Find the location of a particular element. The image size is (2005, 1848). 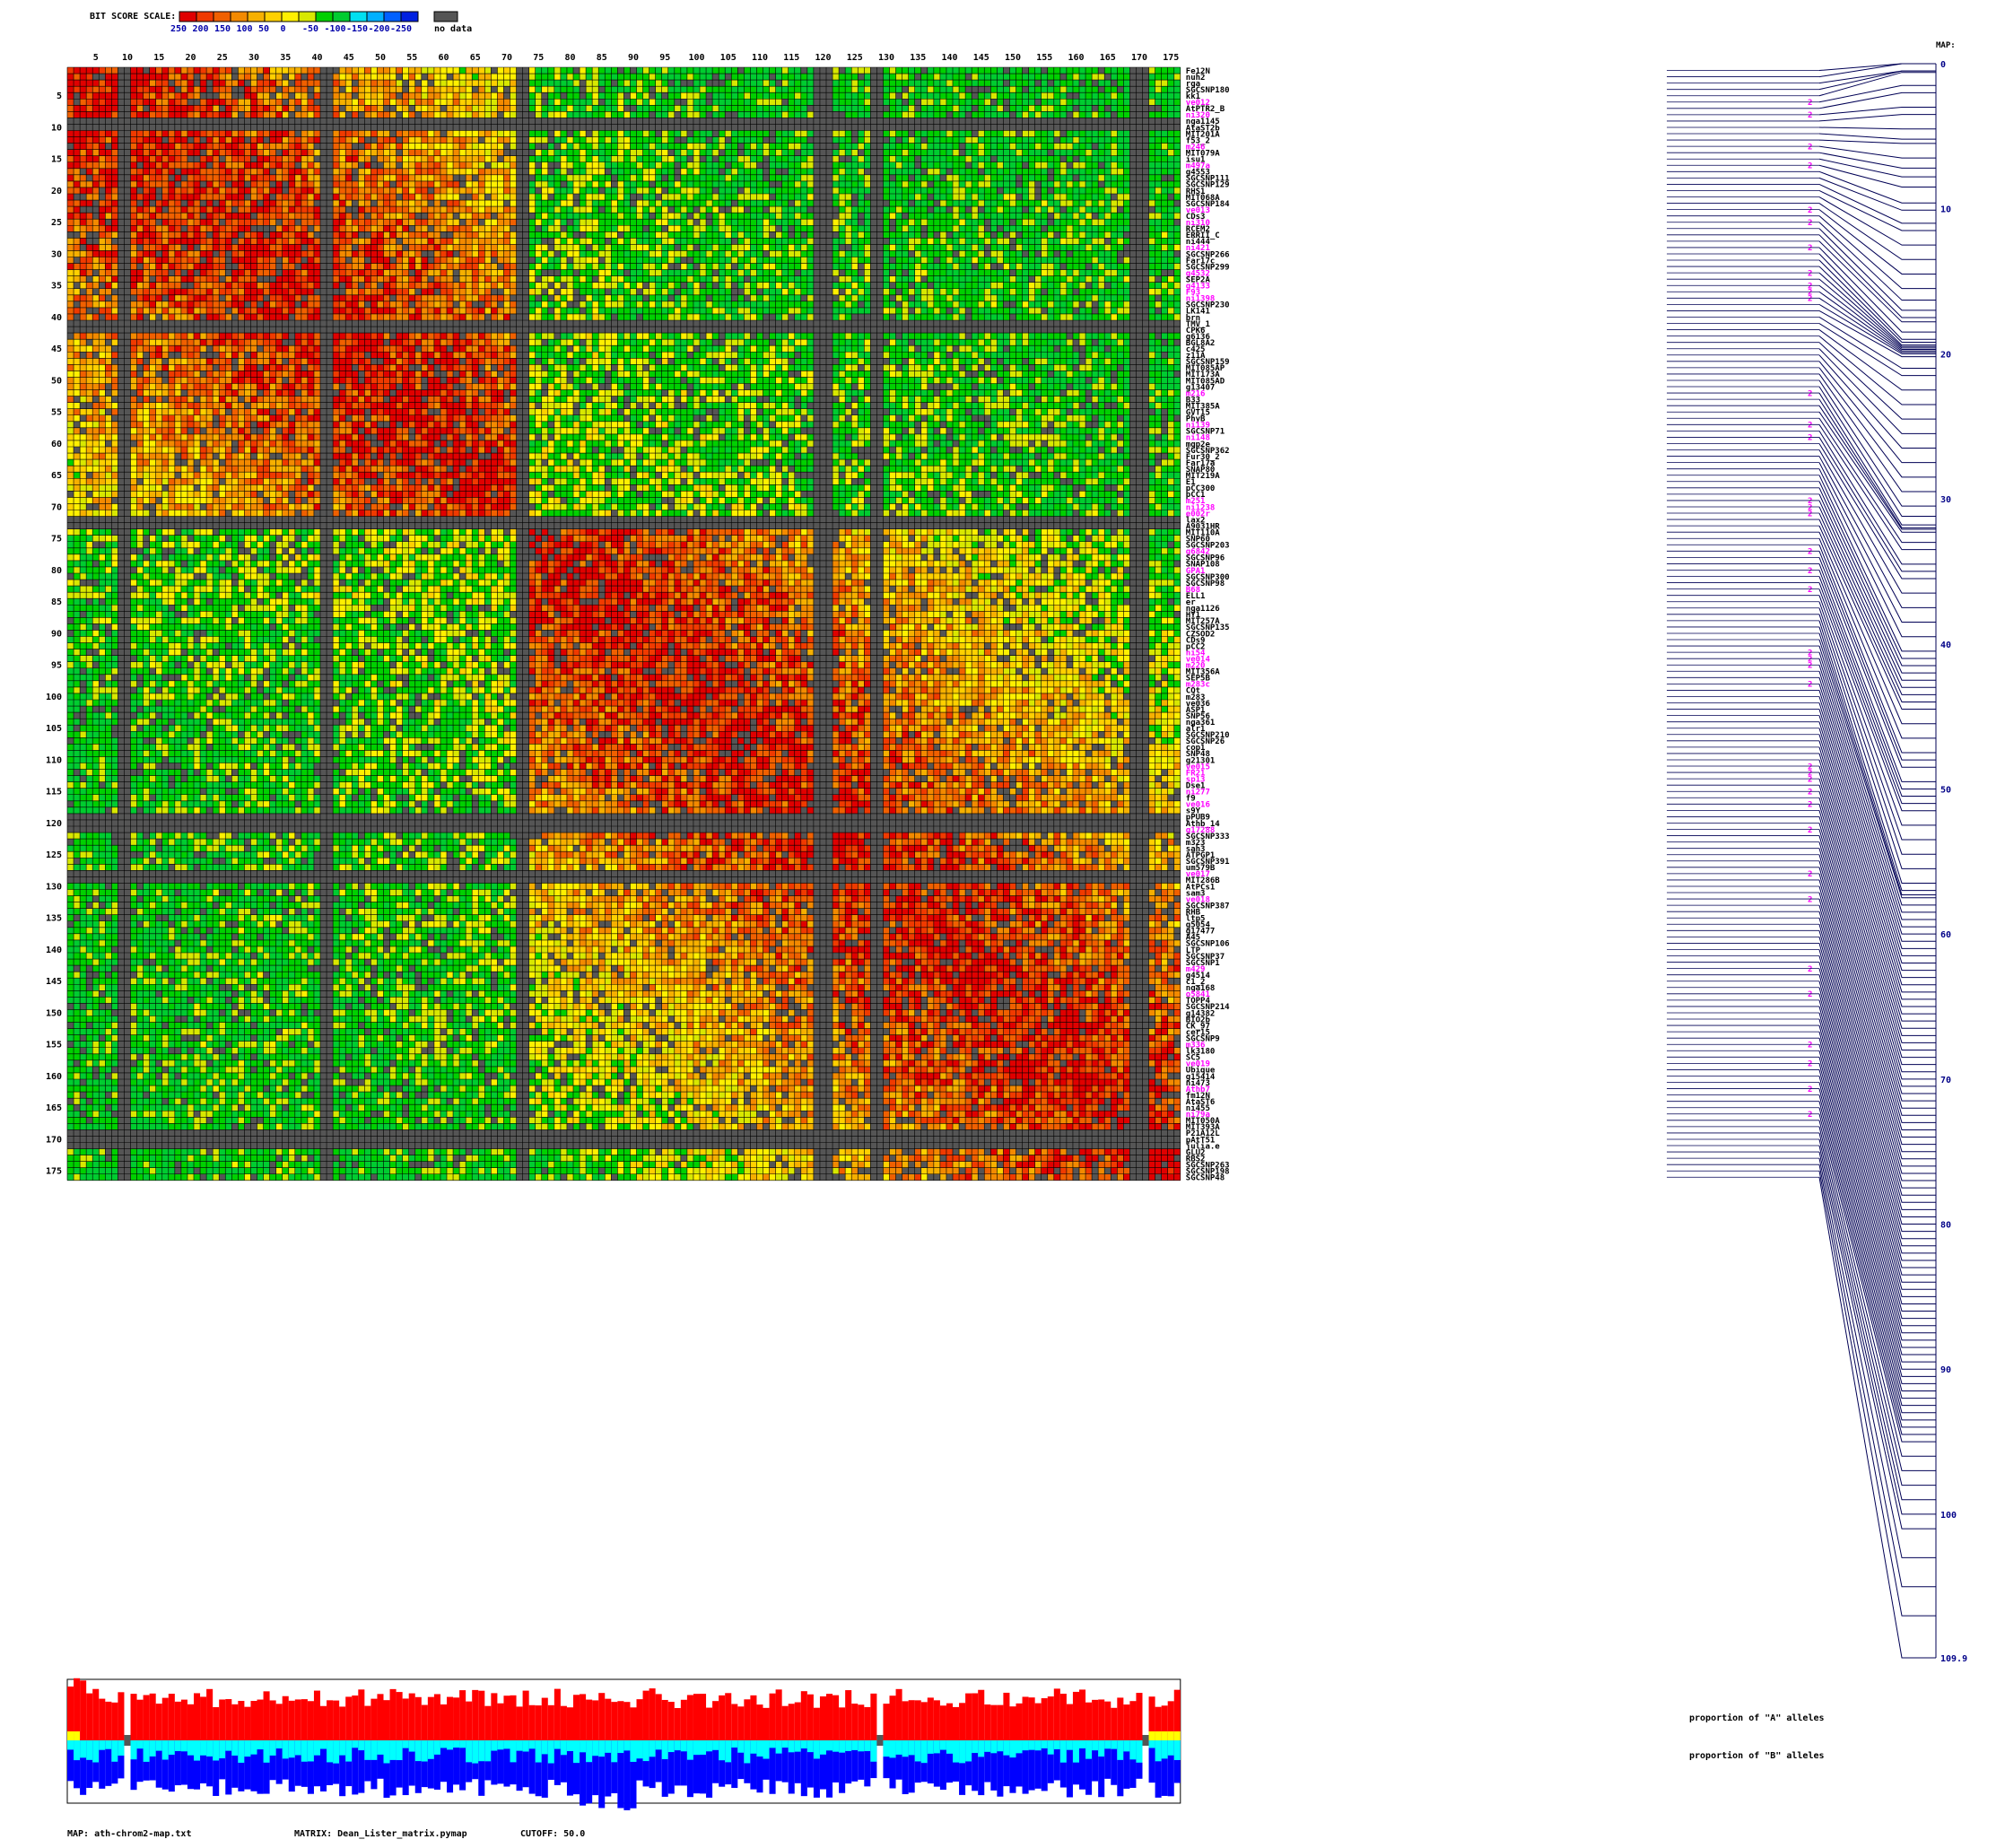

row-tick-label: 75 is located at coordinates (56, 540).